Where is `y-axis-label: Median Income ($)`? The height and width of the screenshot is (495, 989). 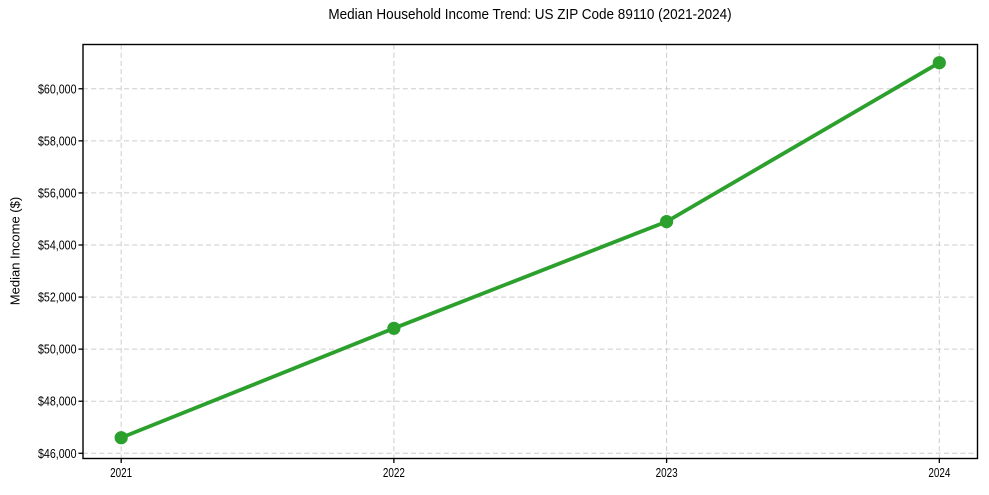
y-axis-label: Median Income ($) is located at coordinates (15, 251).